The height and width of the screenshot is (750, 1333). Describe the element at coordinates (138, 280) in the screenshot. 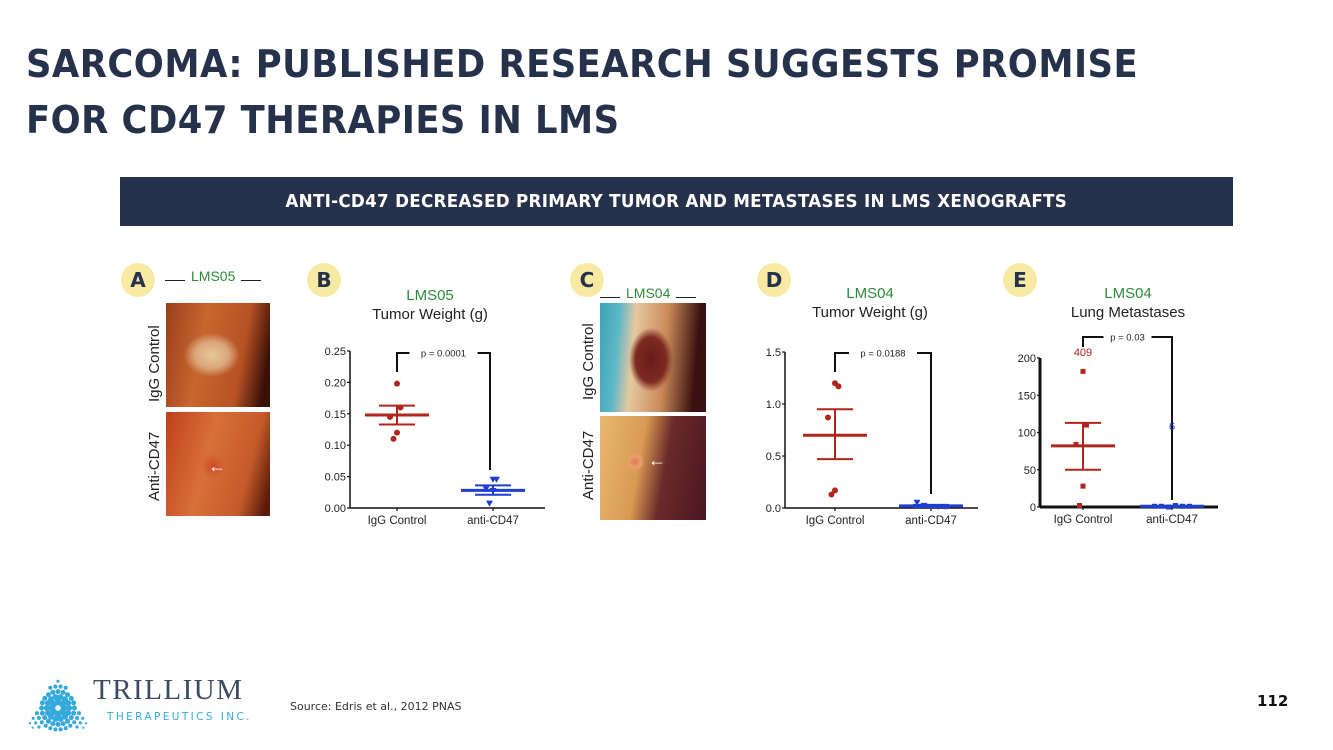

I see `panel-letter-a: A` at that location.